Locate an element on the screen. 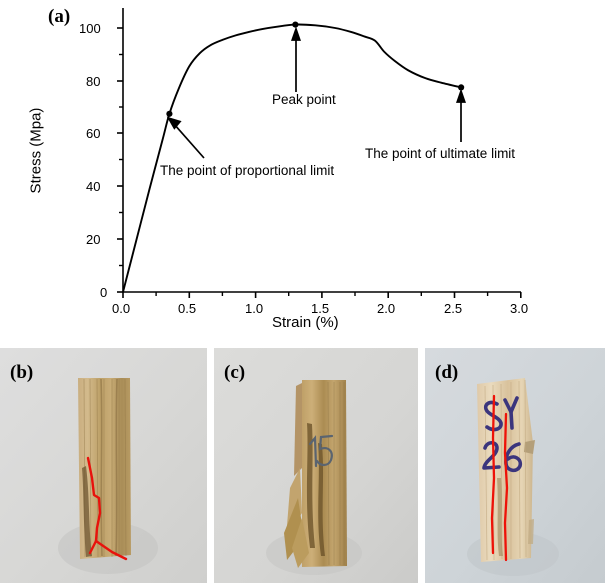  panel-b-photo: (b) is located at coordinates (103, 465).